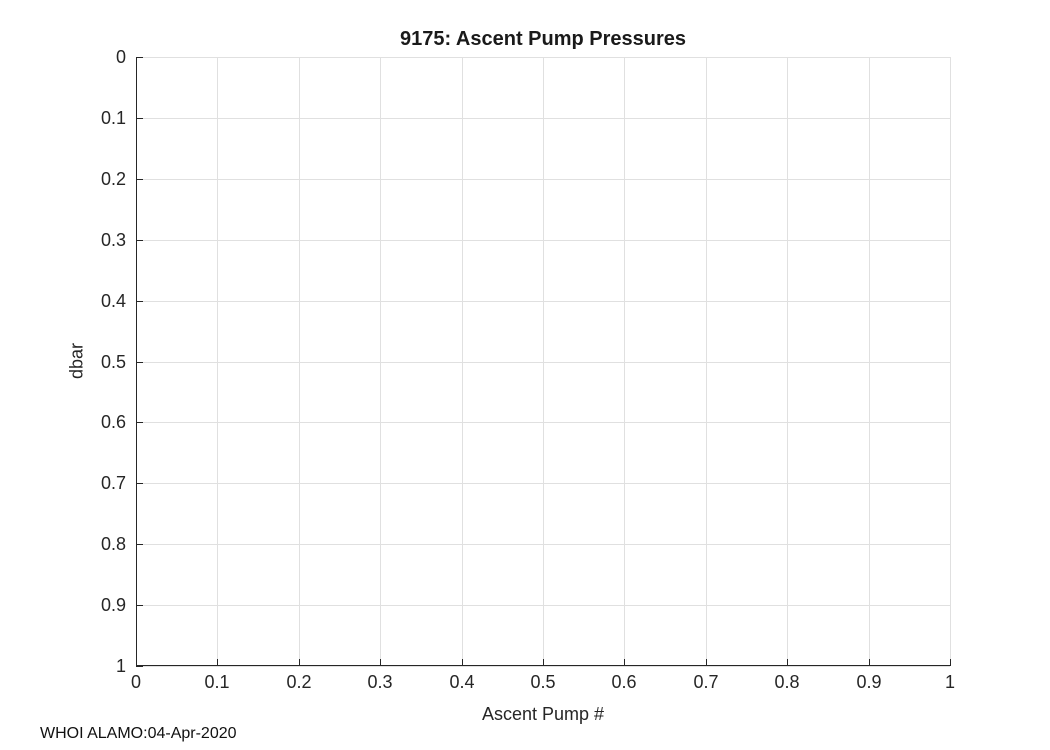 The image size is (1050, 750). Describe the element at coordinates (120, 57) in the screenshot. I see `y-tick-label: 0` at that location.